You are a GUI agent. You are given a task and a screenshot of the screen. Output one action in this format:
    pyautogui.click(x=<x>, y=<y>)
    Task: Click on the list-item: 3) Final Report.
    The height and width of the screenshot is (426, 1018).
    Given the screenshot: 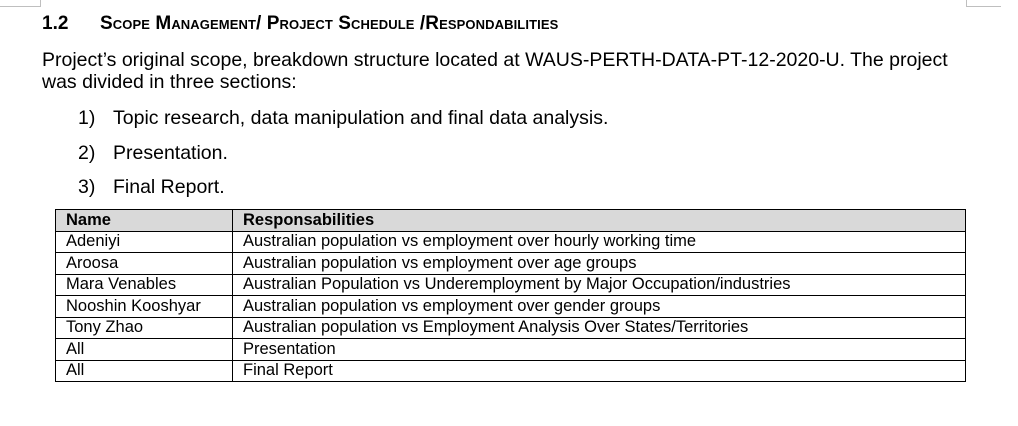 What is the action you would take?
    pyautogui.click(x=343, y=191)
    